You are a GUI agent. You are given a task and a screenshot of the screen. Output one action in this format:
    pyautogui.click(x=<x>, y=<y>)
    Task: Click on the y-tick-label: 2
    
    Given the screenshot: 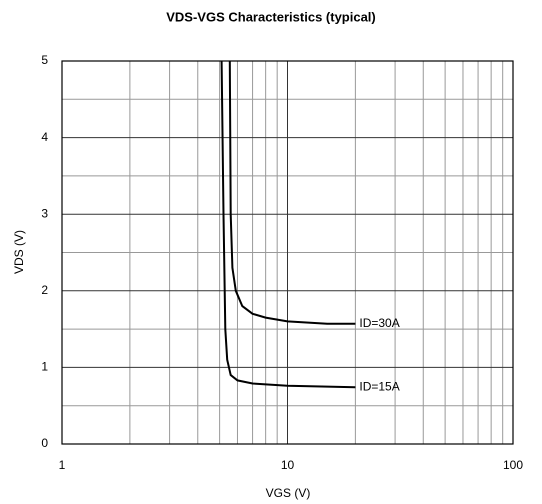 What is the action you would take?
    pyautogui.click(x=44, y=290)
    